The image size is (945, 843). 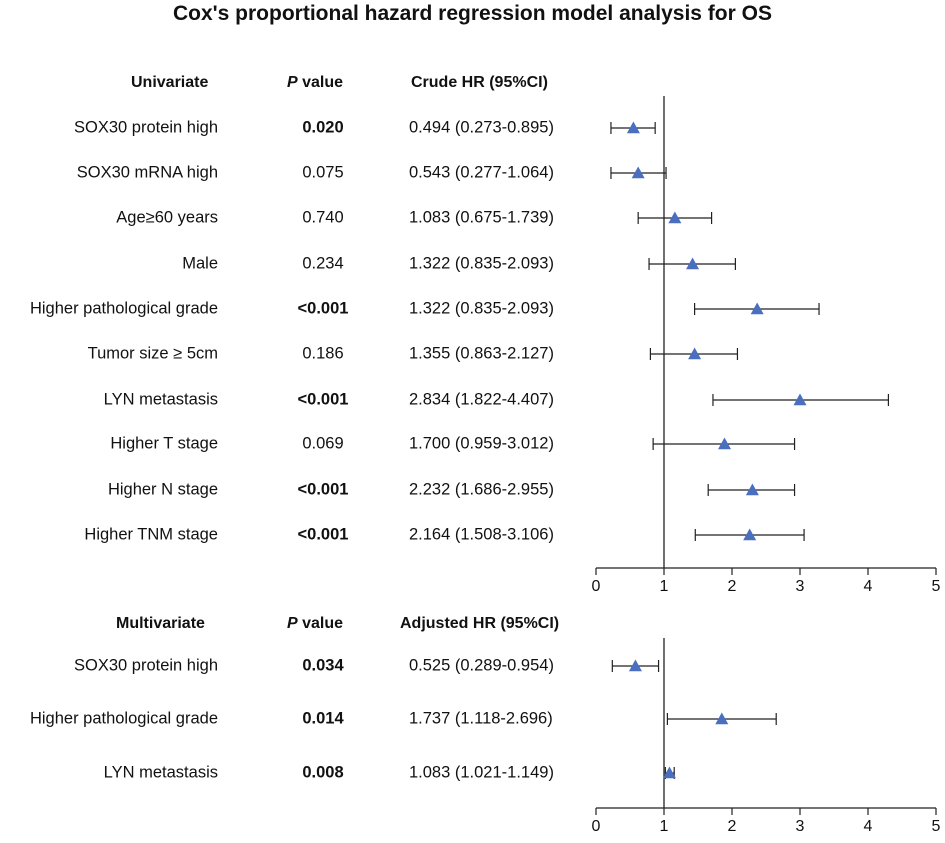 What do you see at coordinates (664, 826) in the screenshot?
I see `multivariate-x-tick-label: 1` at bounding box center [664, 826].